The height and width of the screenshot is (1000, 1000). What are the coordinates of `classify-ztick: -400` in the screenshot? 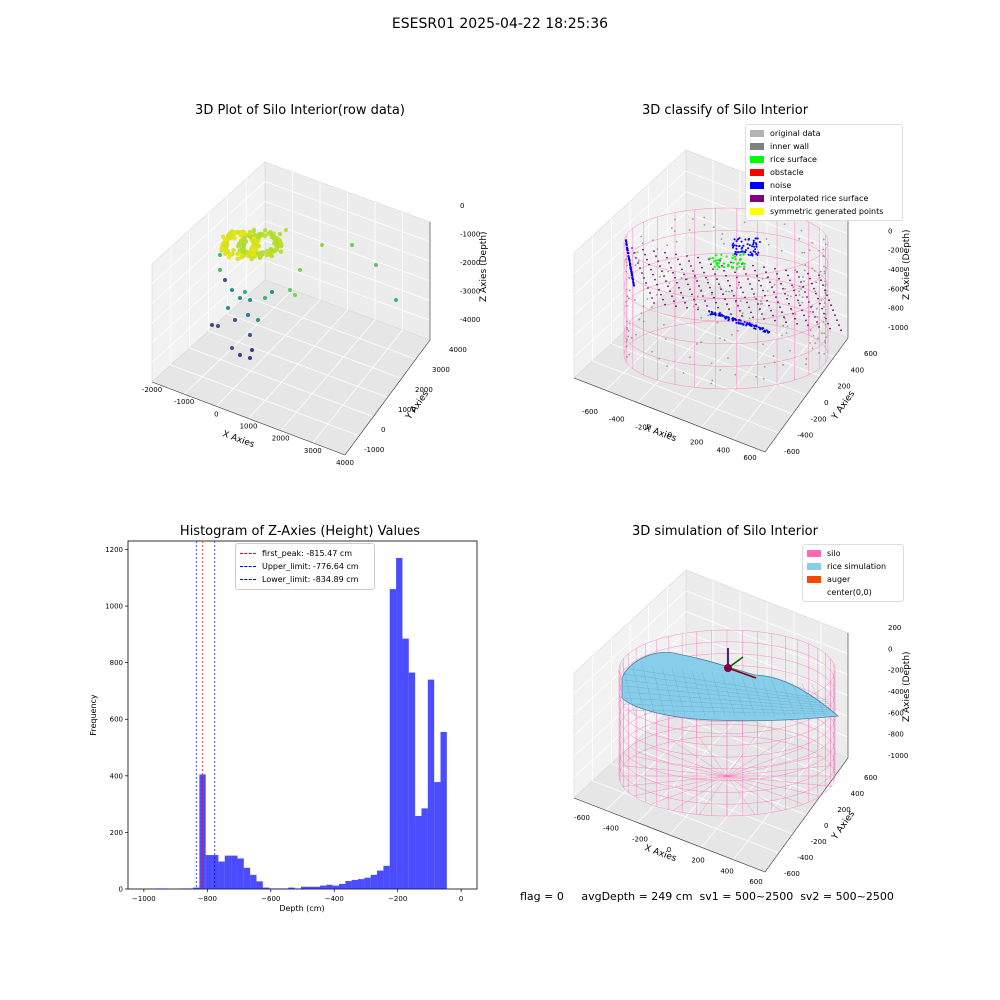 It's located at (896, 270).